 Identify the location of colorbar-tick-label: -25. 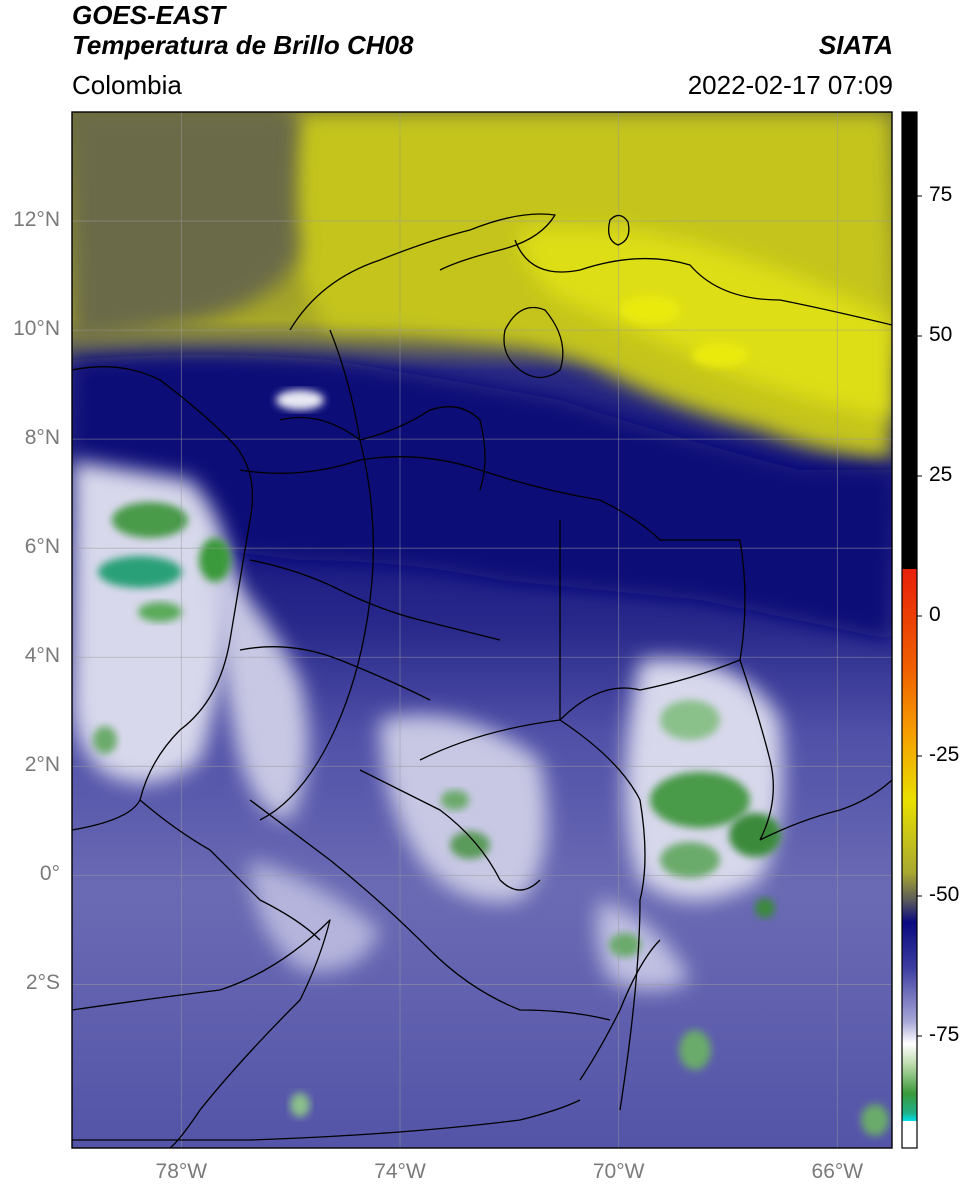
(944, 754).